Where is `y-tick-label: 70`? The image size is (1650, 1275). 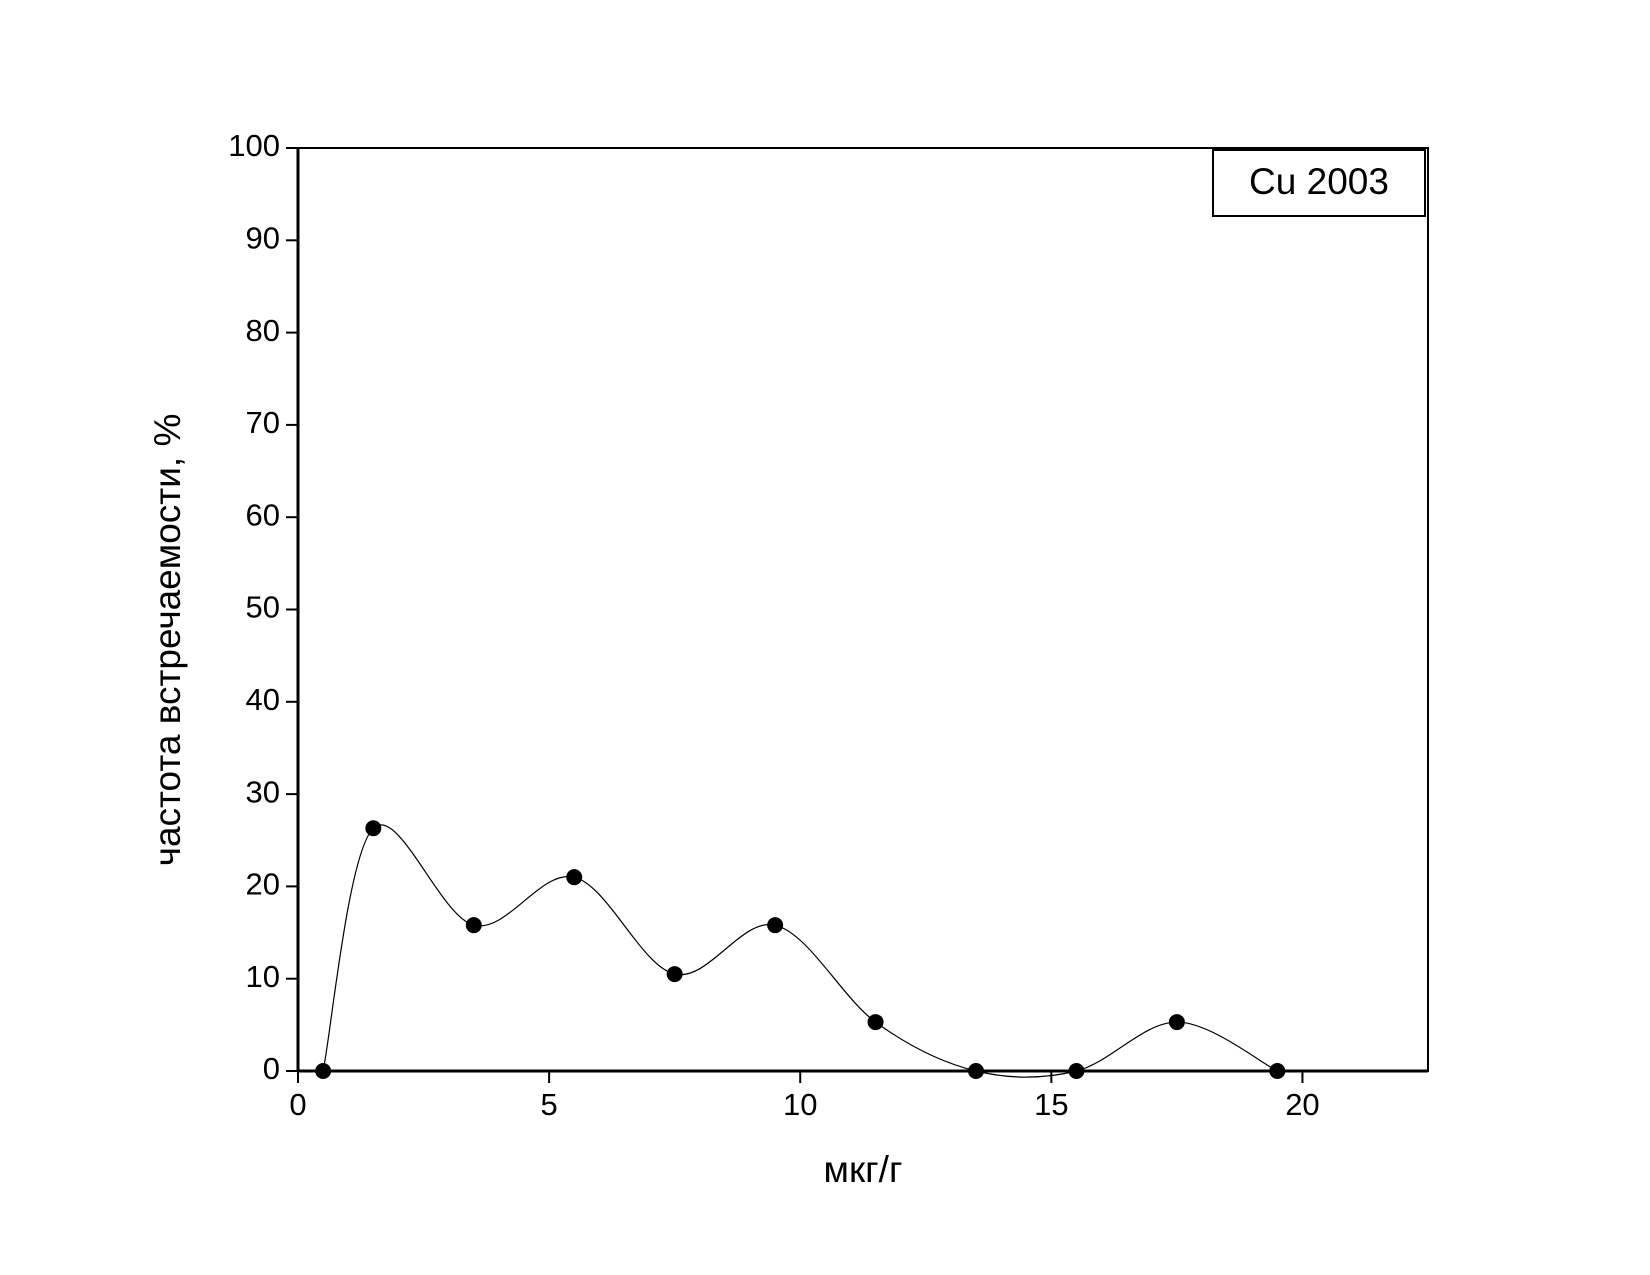
y-tick-label: 70 is located at coordinates (263, 422).